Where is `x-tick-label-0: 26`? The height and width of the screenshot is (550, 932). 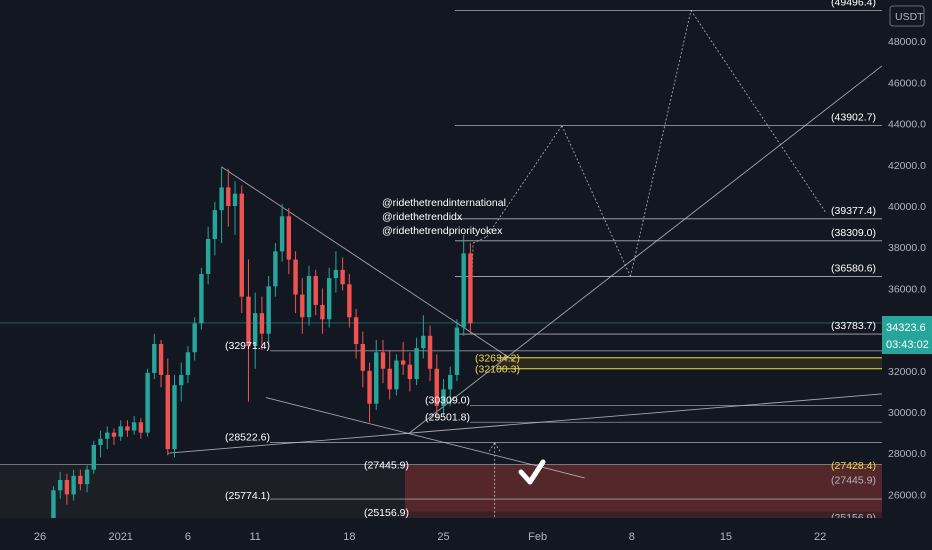
x-tick-label-0: 26 is located at coordinates (40, 537).